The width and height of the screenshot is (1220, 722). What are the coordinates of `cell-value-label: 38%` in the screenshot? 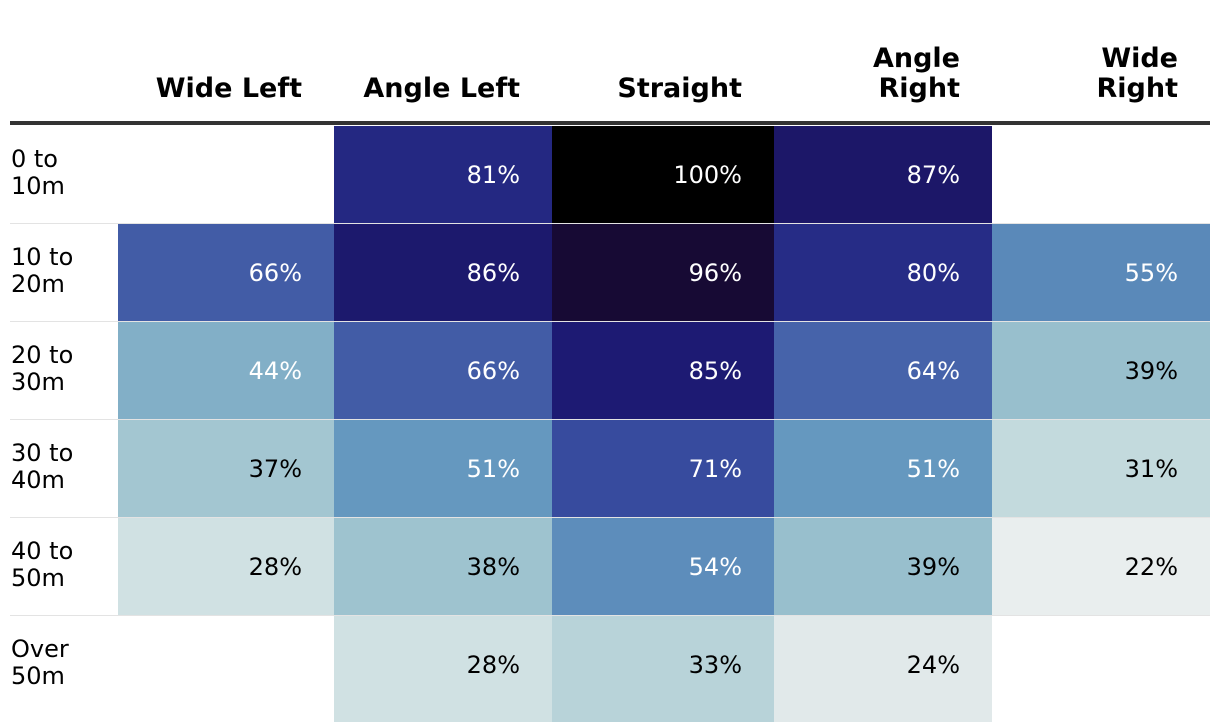 It's located at (493, 567).